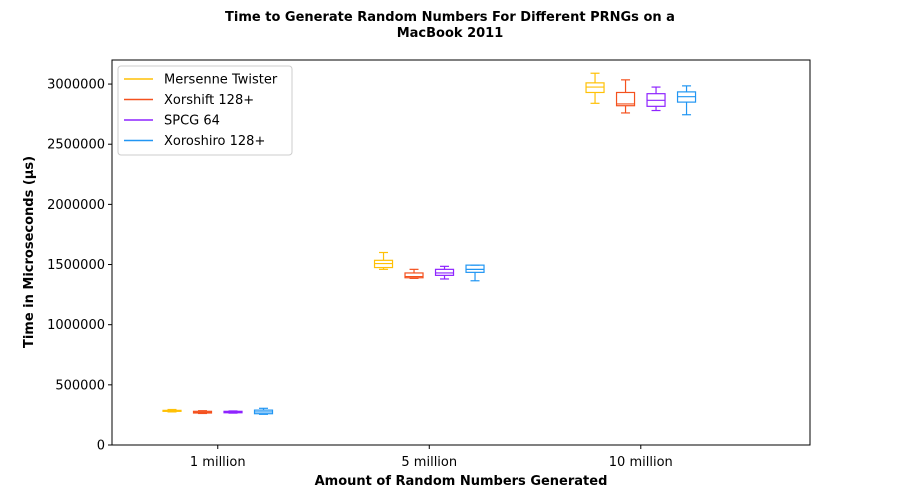 The image size is (900, 500). What do you see at coordinates (80, 385) in the screenshot?
I see `y-tick-label: 500000` at bounding box center [80, 385].